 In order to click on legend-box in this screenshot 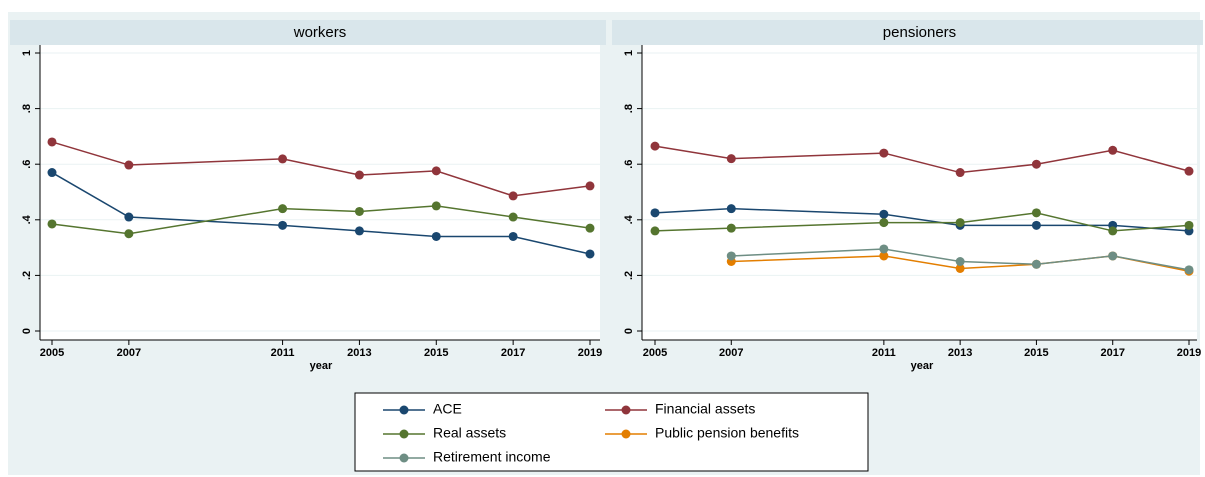, I will do `click(611, 432)`.